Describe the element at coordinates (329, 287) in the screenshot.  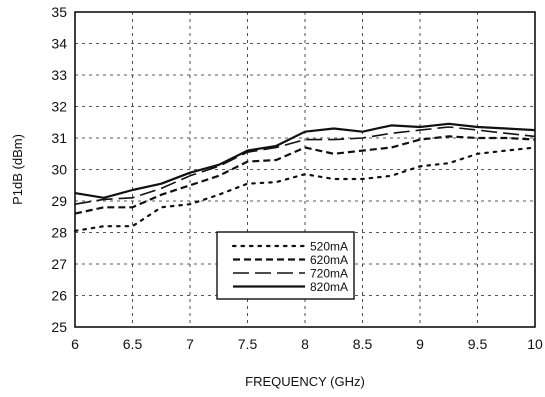
I see `legend-label: 820mA` at that location.